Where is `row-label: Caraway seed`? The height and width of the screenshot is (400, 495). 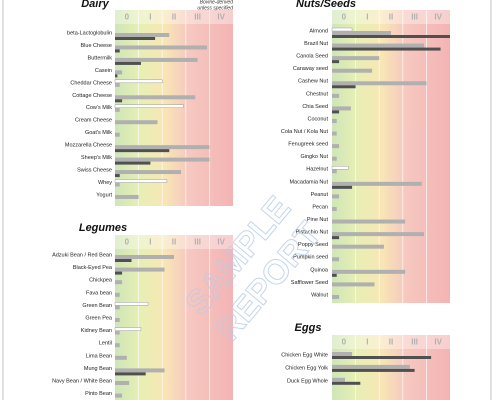 row-label: Caraway seed is located at coordinates (310, 69).